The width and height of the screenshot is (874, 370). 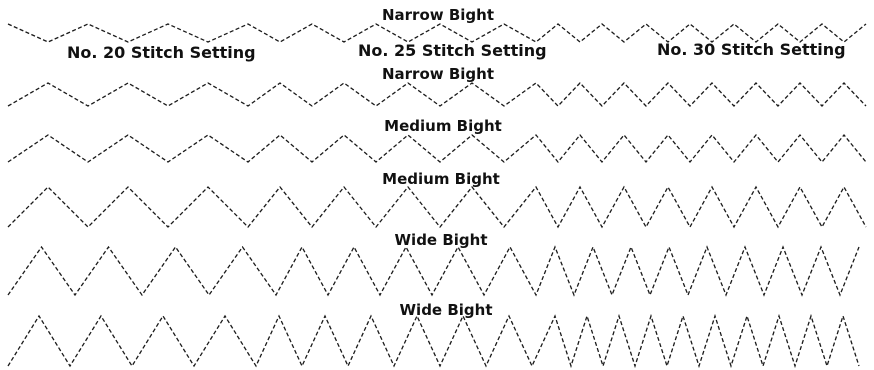 What do you see at coordinates (751, 49) in the screenshot?
I see `setting-label-no-30: No. 30 Stitch Setting` at bounding box center [751, 49].